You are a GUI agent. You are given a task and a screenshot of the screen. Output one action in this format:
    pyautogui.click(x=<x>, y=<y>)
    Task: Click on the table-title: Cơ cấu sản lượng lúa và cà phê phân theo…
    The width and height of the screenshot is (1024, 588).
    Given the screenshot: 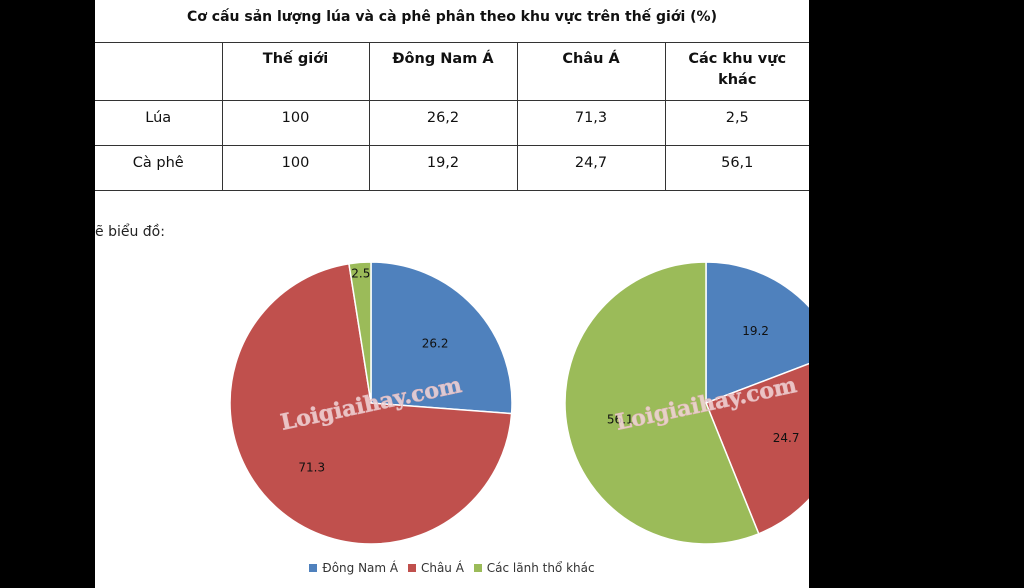 What is the action you would take?
    pyautogui.click(x=452, y=17)
    